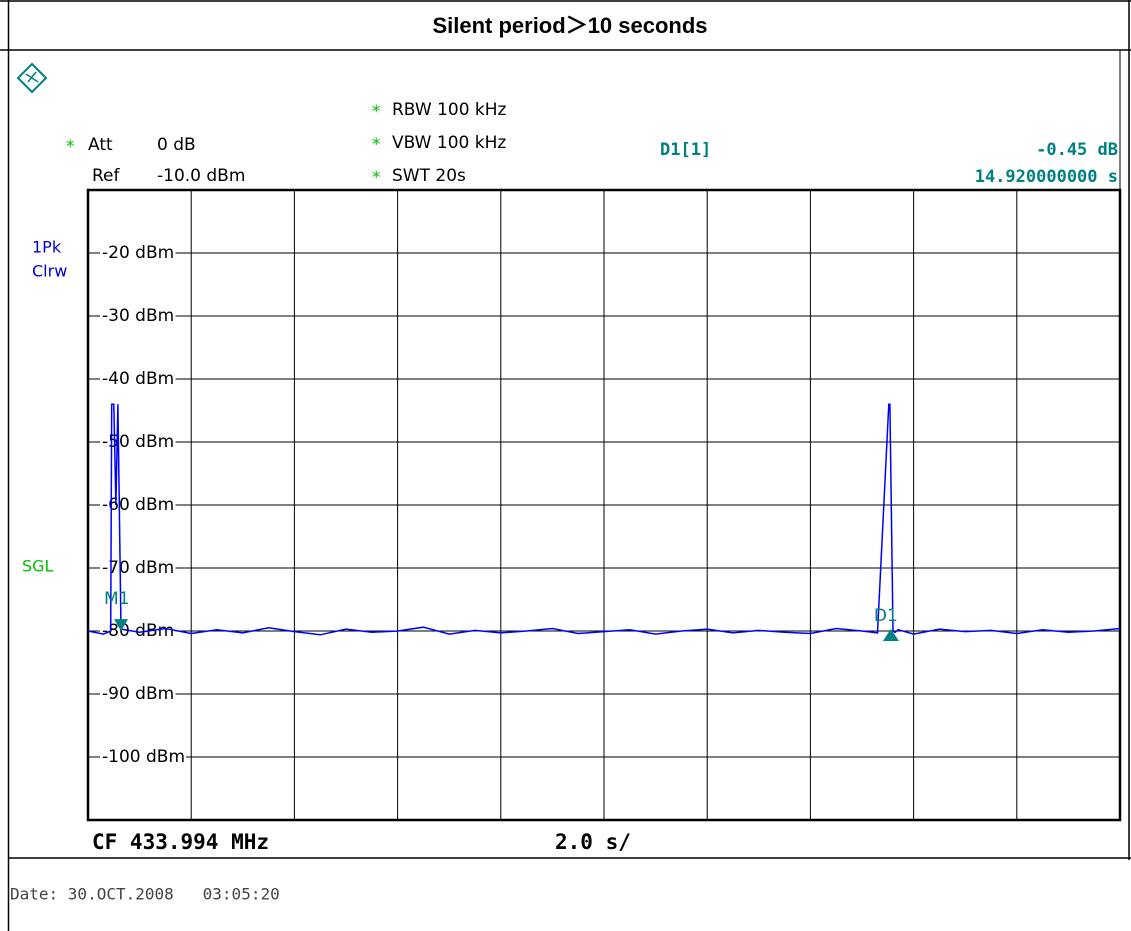  What do you see at coordinates (429, 176) in the screenshot?
I see `setting-text: SWT 20s` at bounding box center [429, 176].